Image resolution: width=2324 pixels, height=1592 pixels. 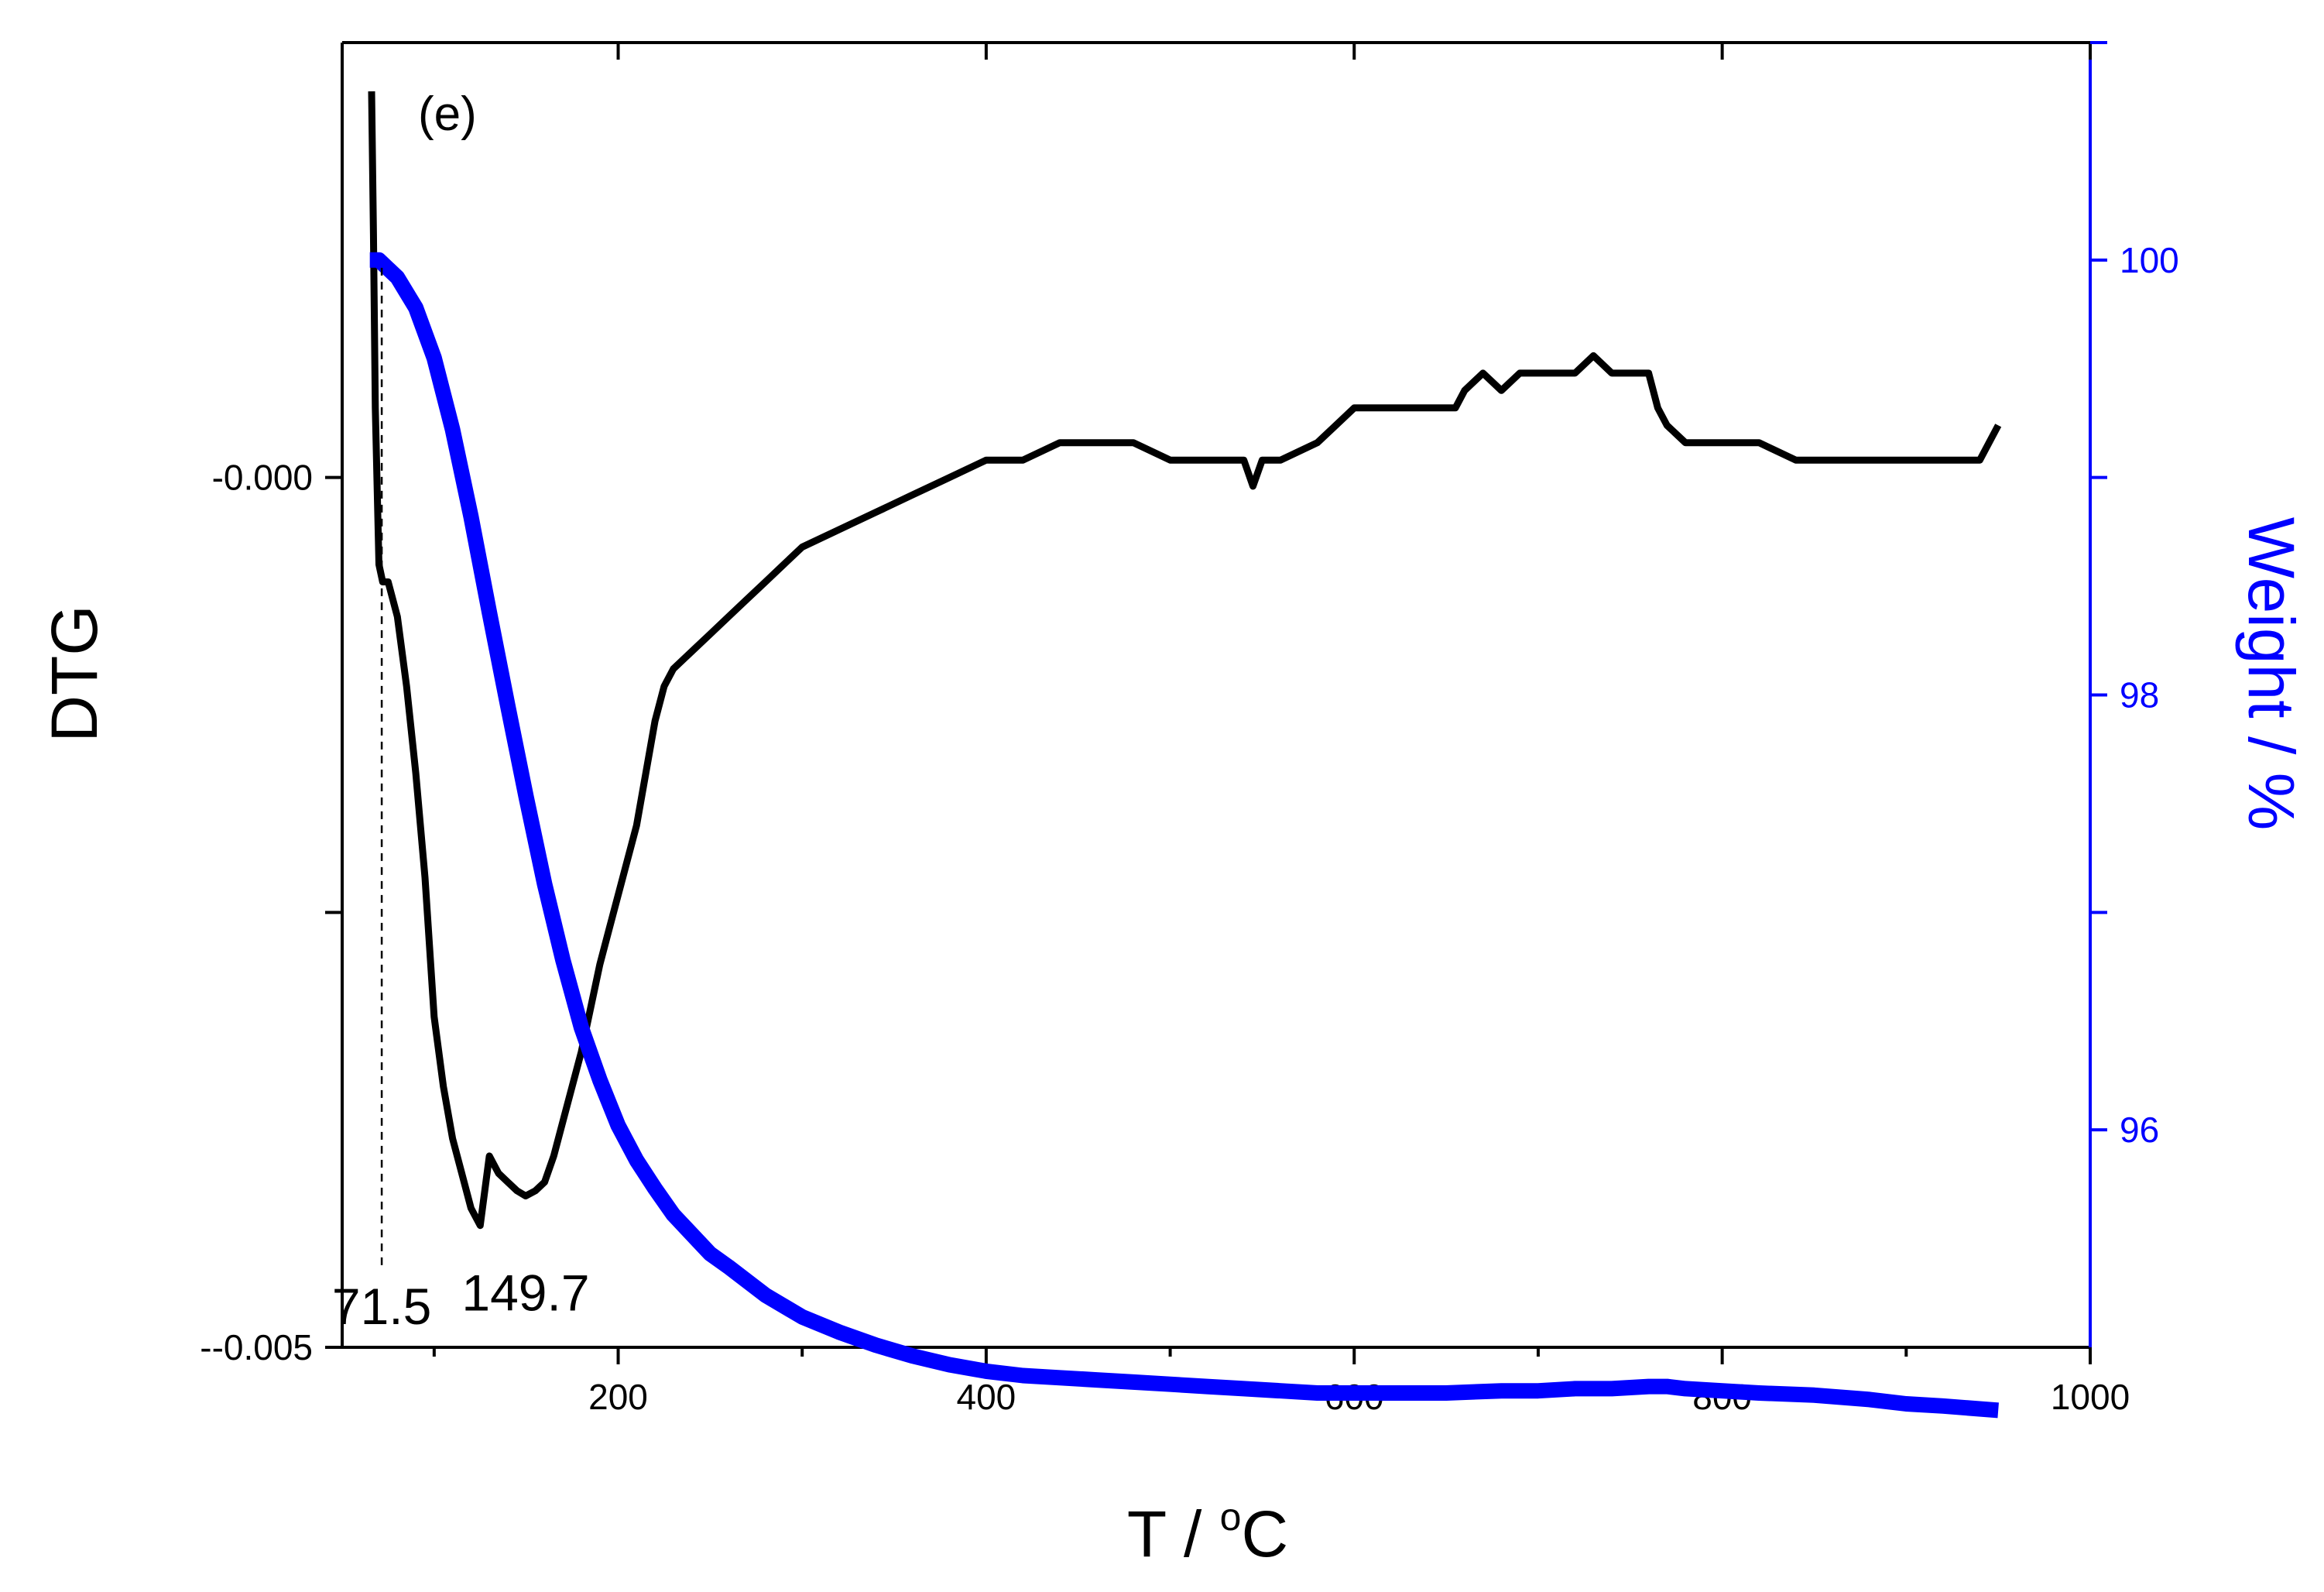 What do you see at coordinates (986, 1397) in the screenshot?
I see `x-tick-label: 400` at bounding box center [986, 1397].